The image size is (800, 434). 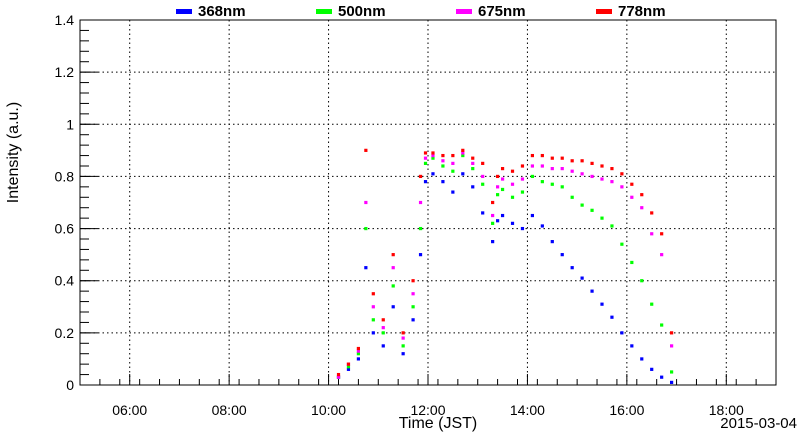 I want to click on x-tick-label: 10:00, so click(x=328, y=410).